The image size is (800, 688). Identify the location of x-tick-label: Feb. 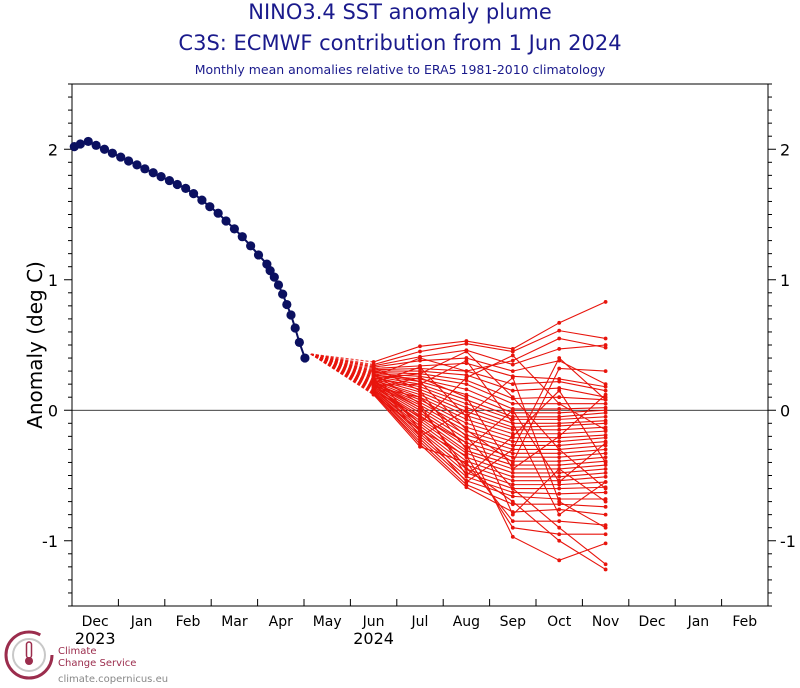
(744, 622).